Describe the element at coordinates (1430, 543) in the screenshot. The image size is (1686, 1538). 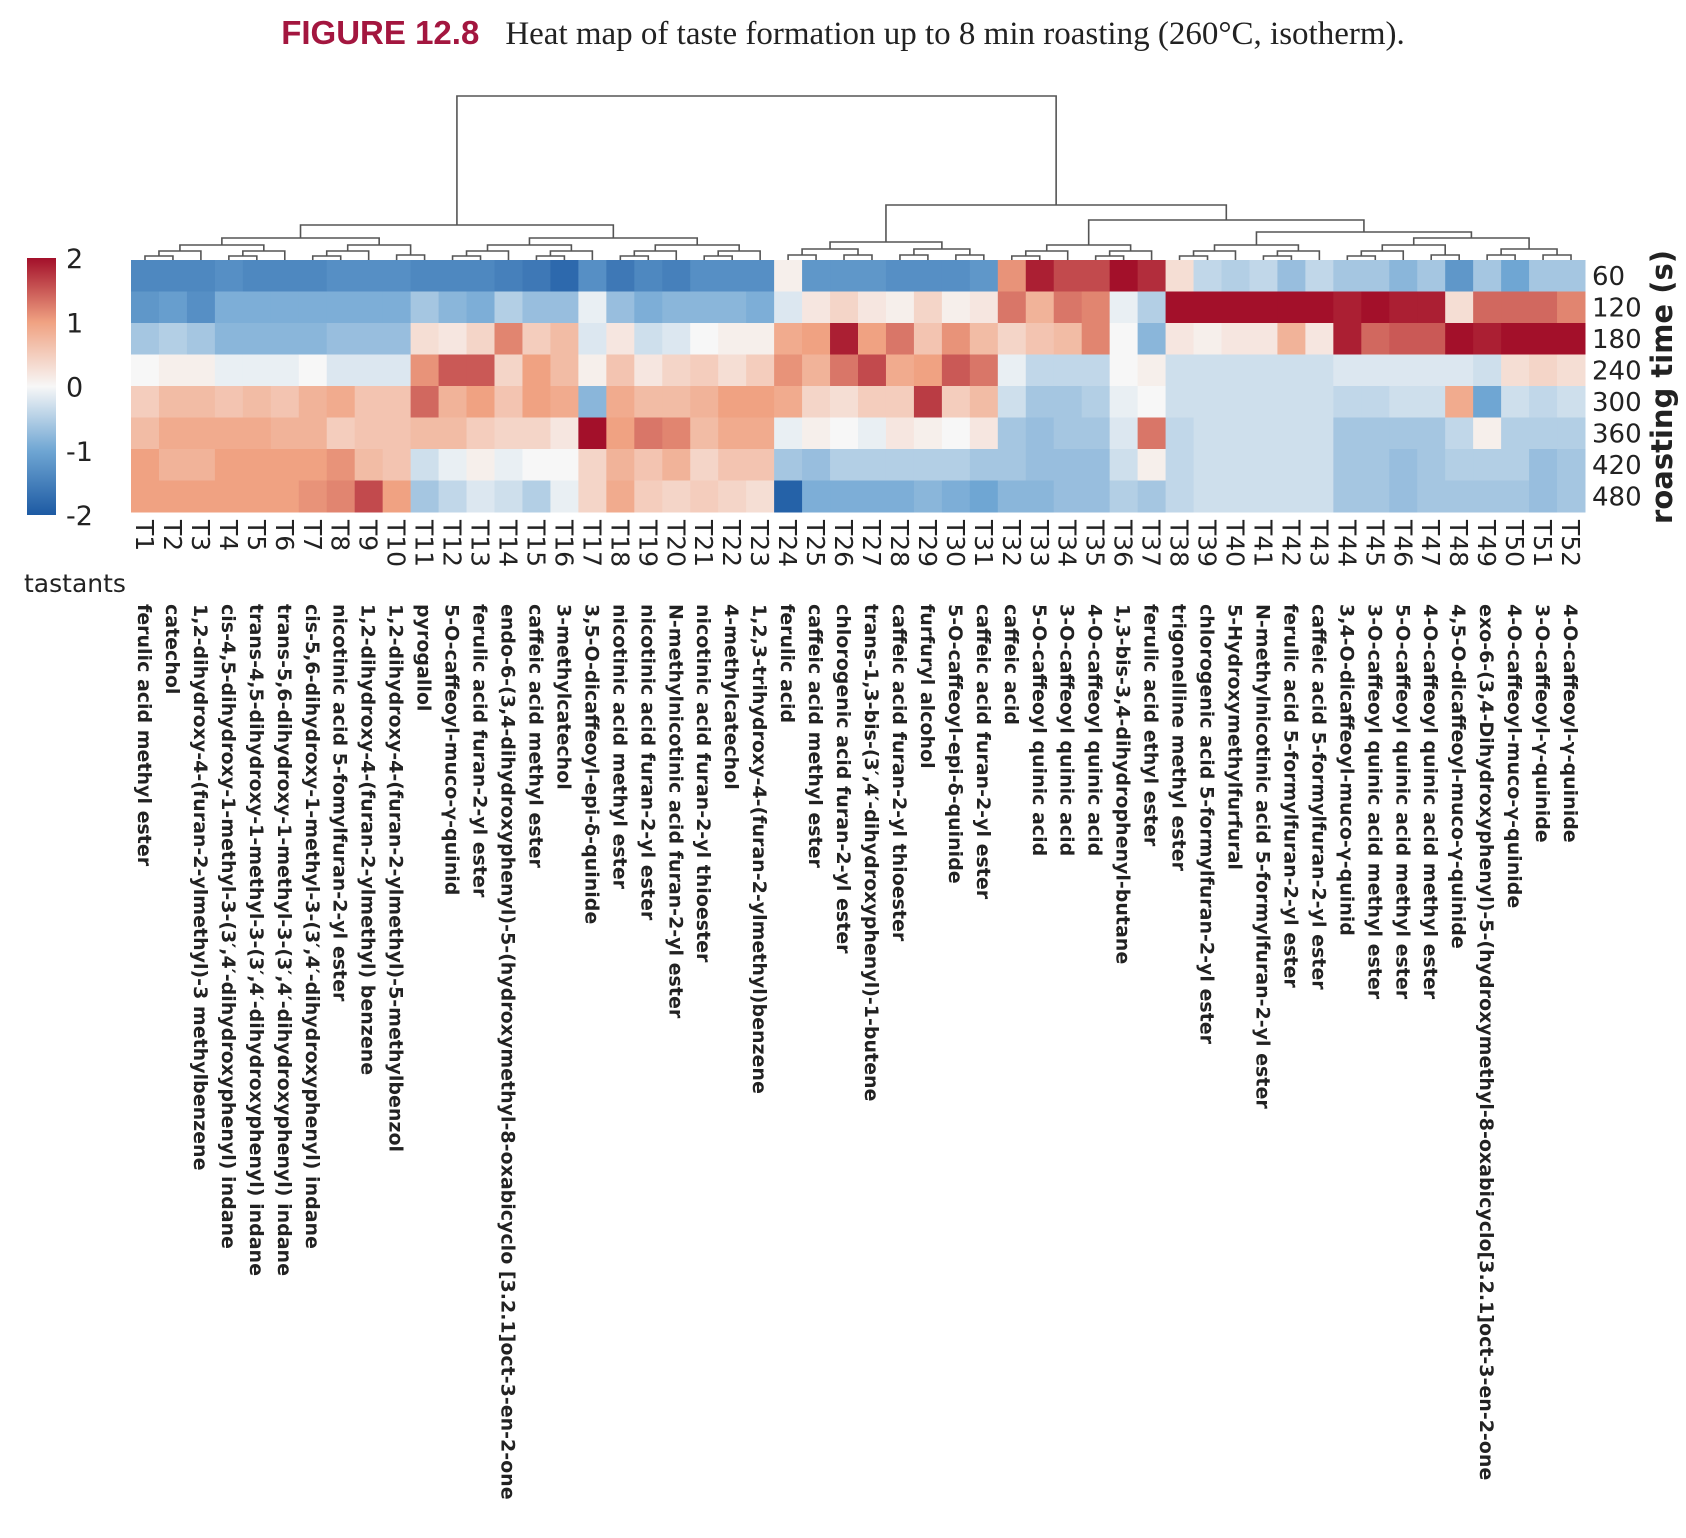
I see `column-label: T47` at that location.